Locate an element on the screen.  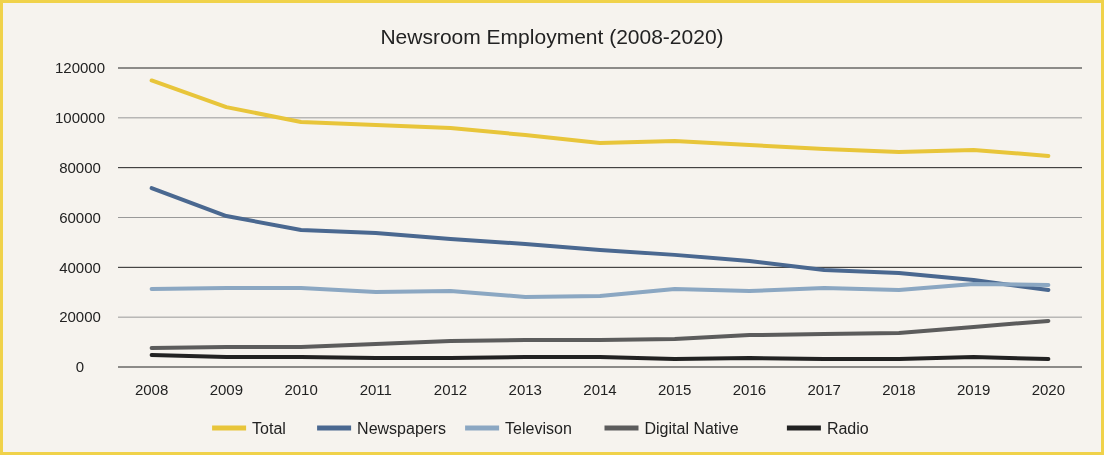
x-tick-label: 2017 is located at coordinates (824, 389).